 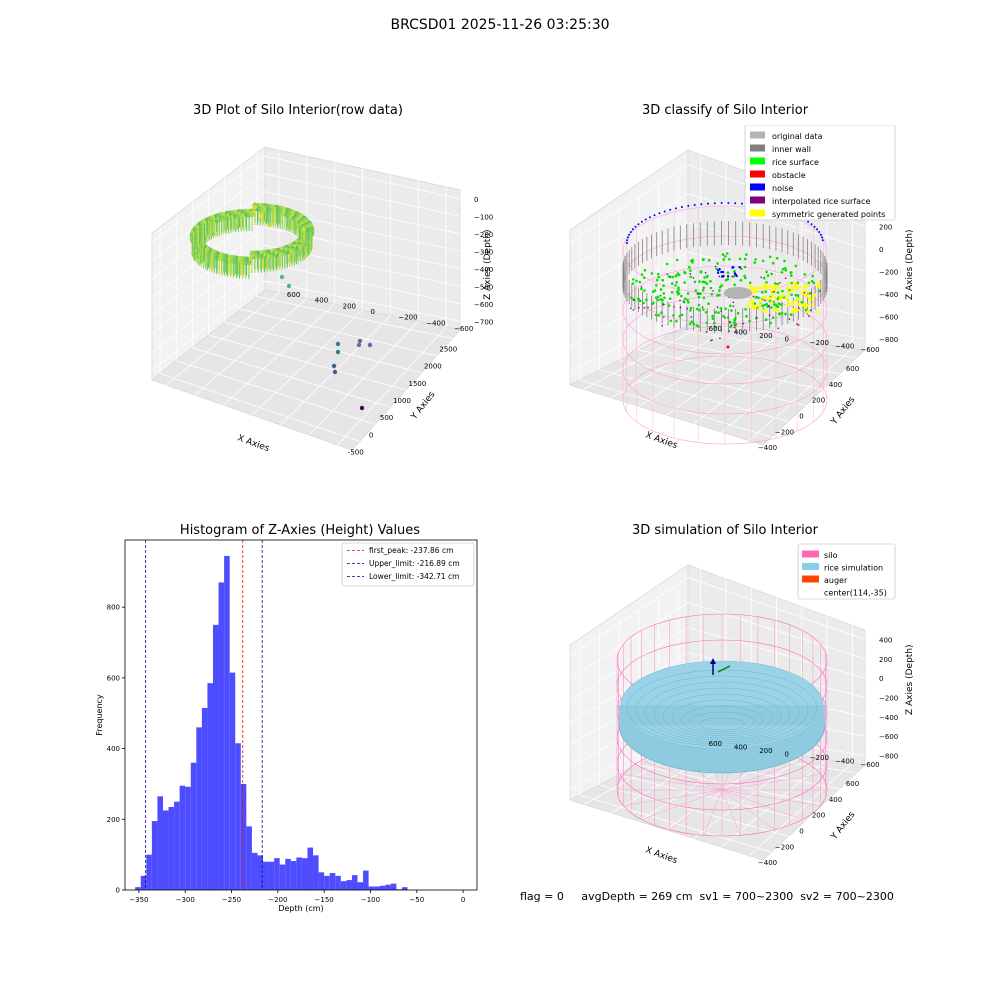 I want to click on p2-y-tick-label: −400, so click(x=844, y=347).